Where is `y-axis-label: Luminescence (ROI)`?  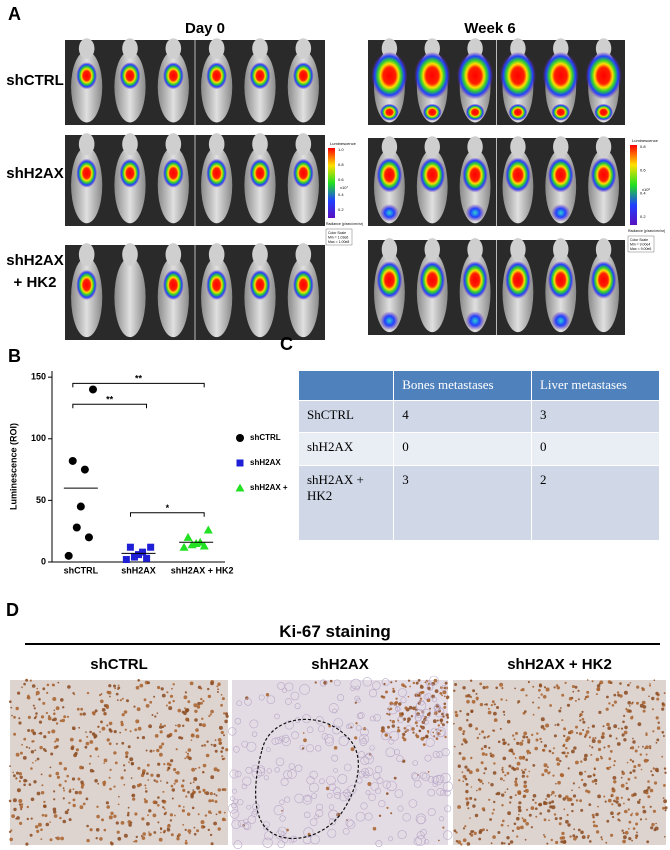 y-axis-label: Luminescence (ROI) is located at coordinates (13, 466).